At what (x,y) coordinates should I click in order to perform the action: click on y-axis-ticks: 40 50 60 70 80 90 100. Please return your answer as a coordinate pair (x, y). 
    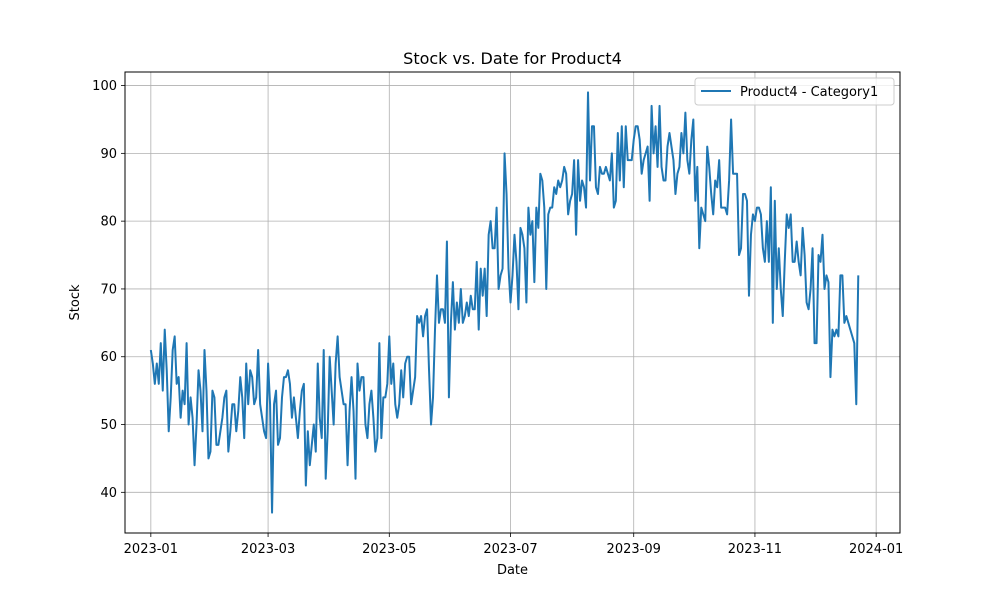
    Looking at the image, I should click on (108, 290).